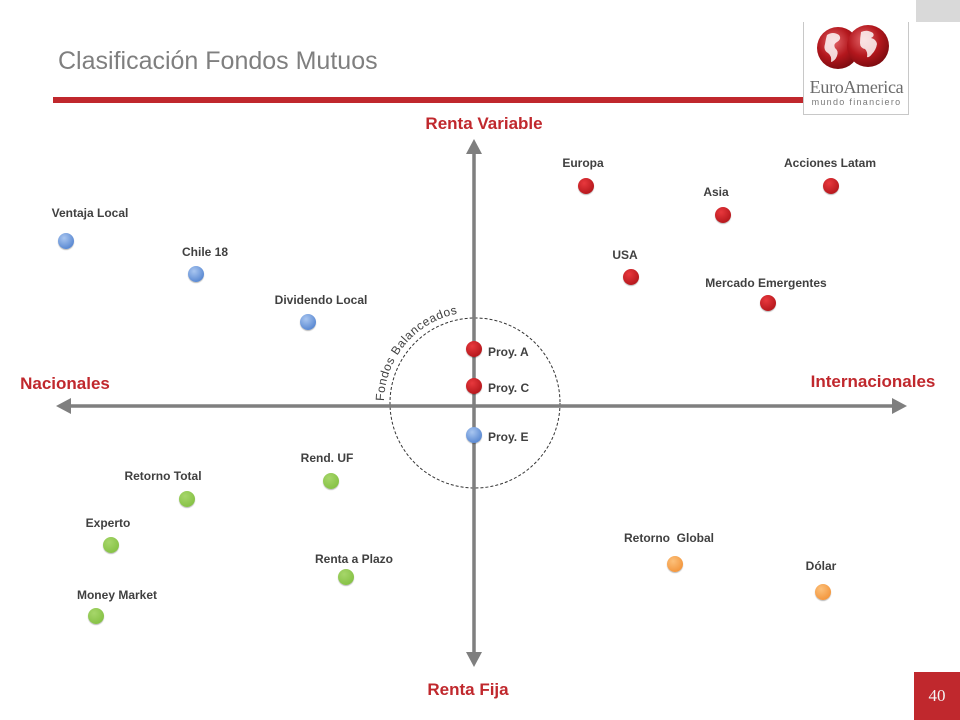 The height and width of the screenshot is (720, 960). I want to click on fund-label-chile-18: Chile 18, so click(205, 252).